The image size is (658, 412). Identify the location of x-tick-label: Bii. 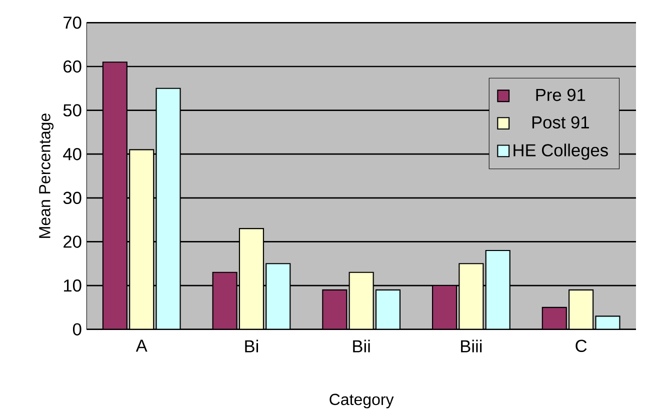
(361, 346).